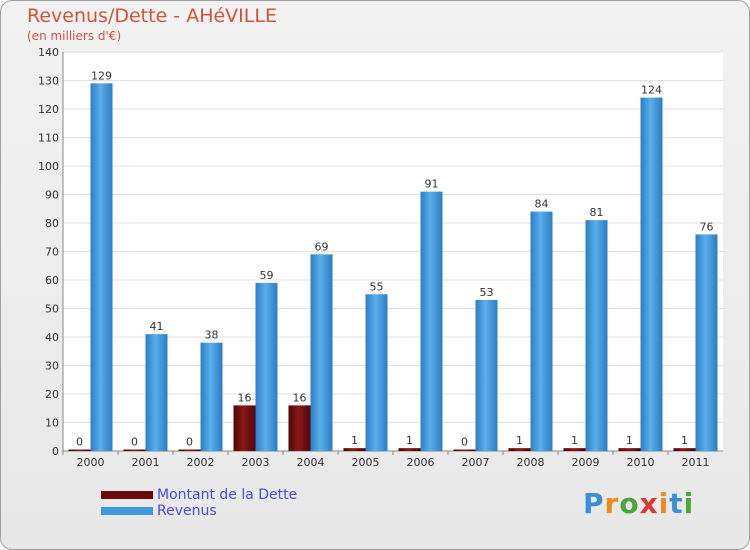  What do you see at coordinates (127, 511) in the screenshot?
I see `legend-swatch-revenue` at bounding box center [127, 511].